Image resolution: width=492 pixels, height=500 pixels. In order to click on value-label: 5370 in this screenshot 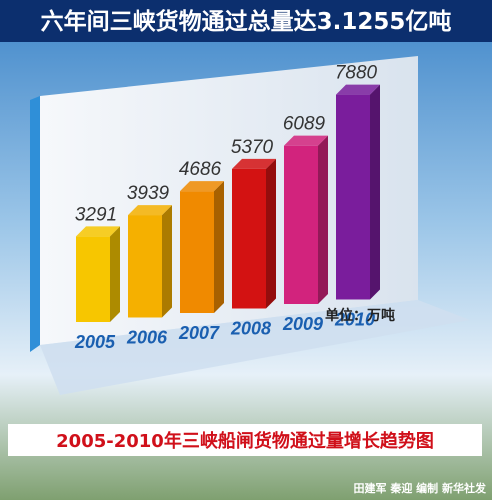, I will do `click(252, 147)`.